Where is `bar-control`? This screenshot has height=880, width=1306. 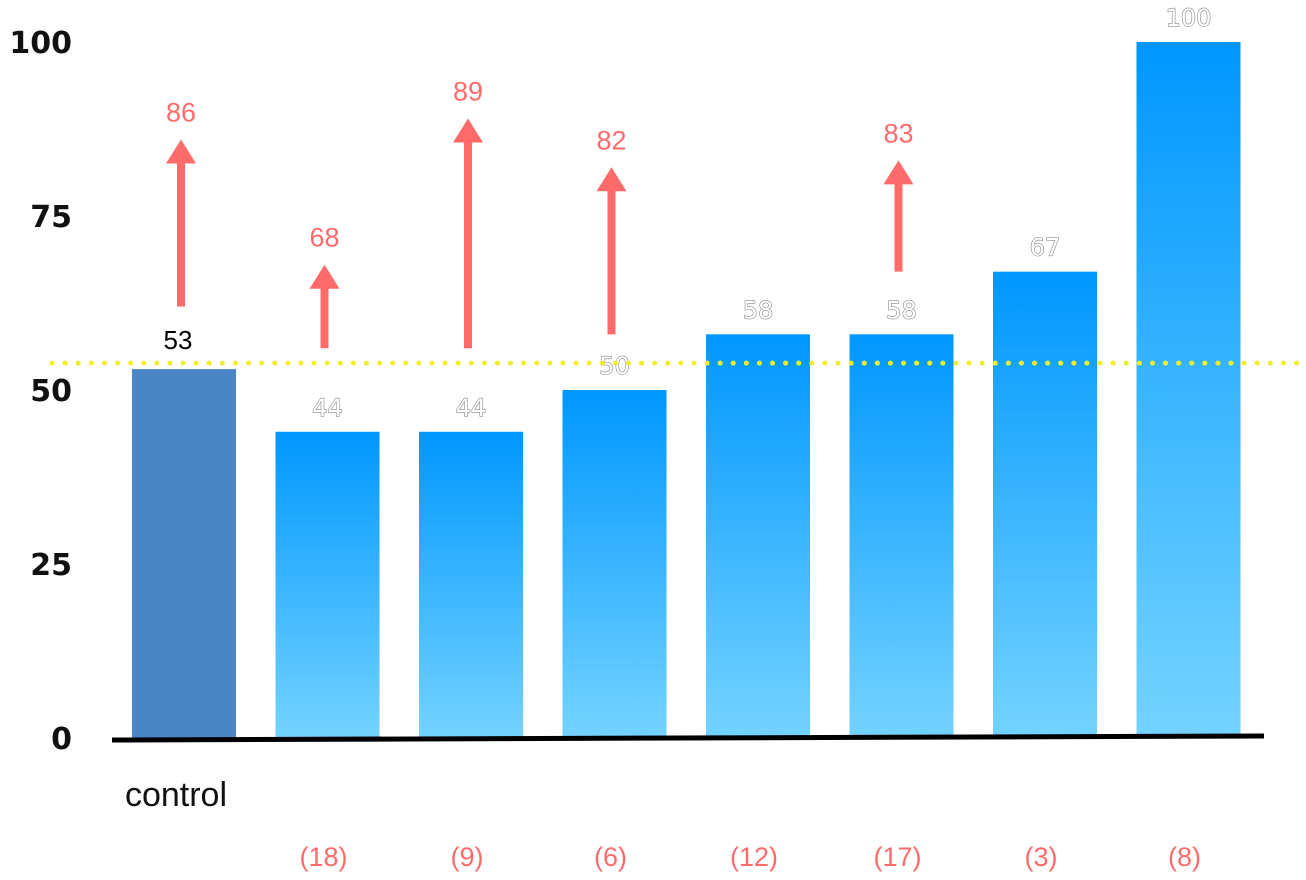 bar-control is located at coordinates (184, 553).